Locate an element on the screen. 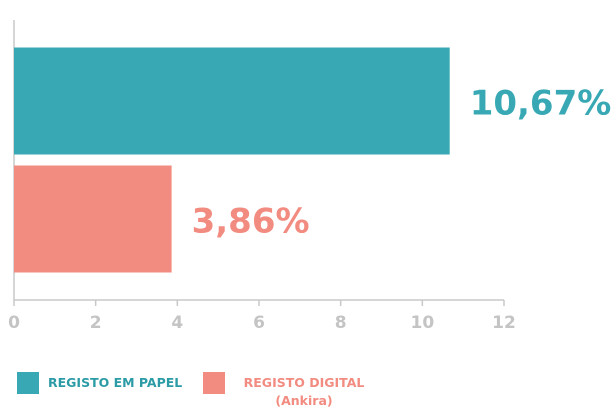  x-tick-label: 8 is located at coordinates (341, 323).